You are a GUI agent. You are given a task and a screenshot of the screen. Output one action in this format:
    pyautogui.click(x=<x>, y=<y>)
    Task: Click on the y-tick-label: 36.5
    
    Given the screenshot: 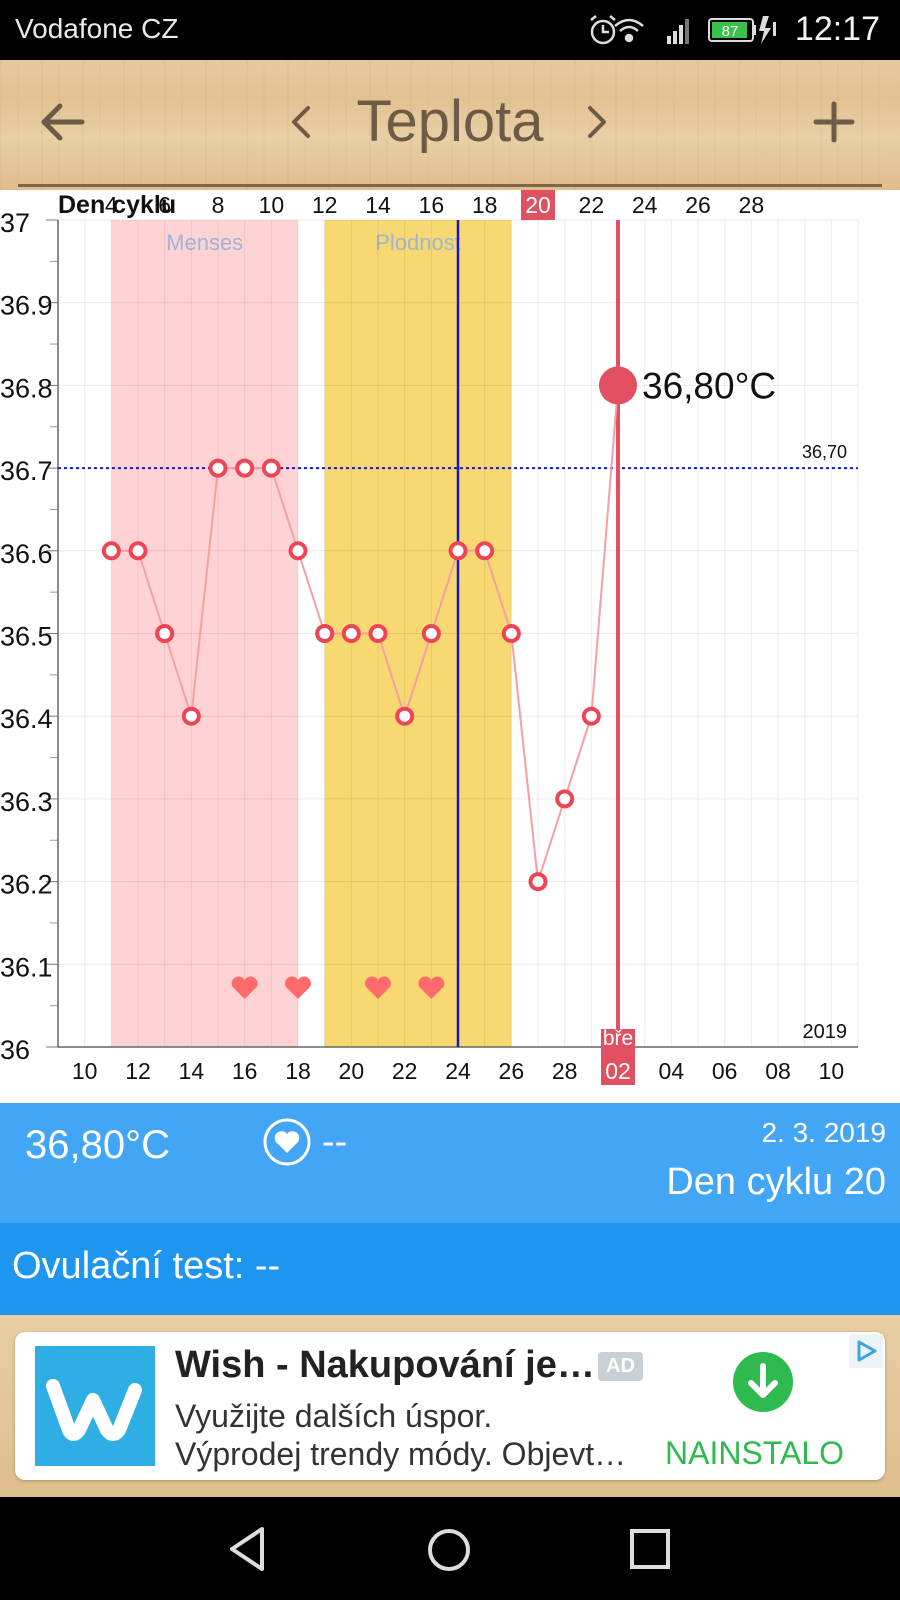 What is the action you would take?
    pyautogui.click(x=26, y=637)
    